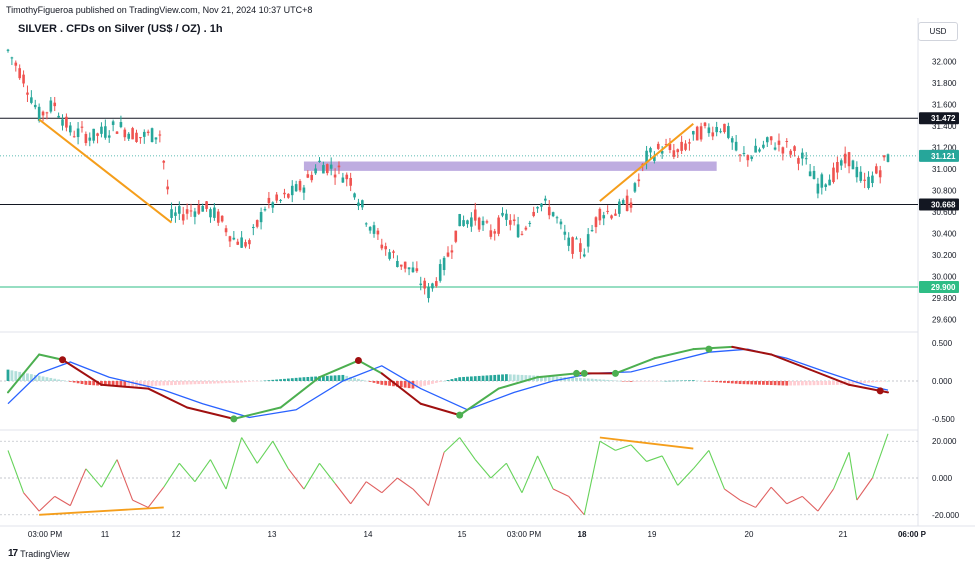 Image resolution: width=975 pixels, height=566 pixels. What do you see at coordinates (39, 553) in the screenshot?
I see `tradingview-logo: 17 TradingView` at bounding box center [39, 553].